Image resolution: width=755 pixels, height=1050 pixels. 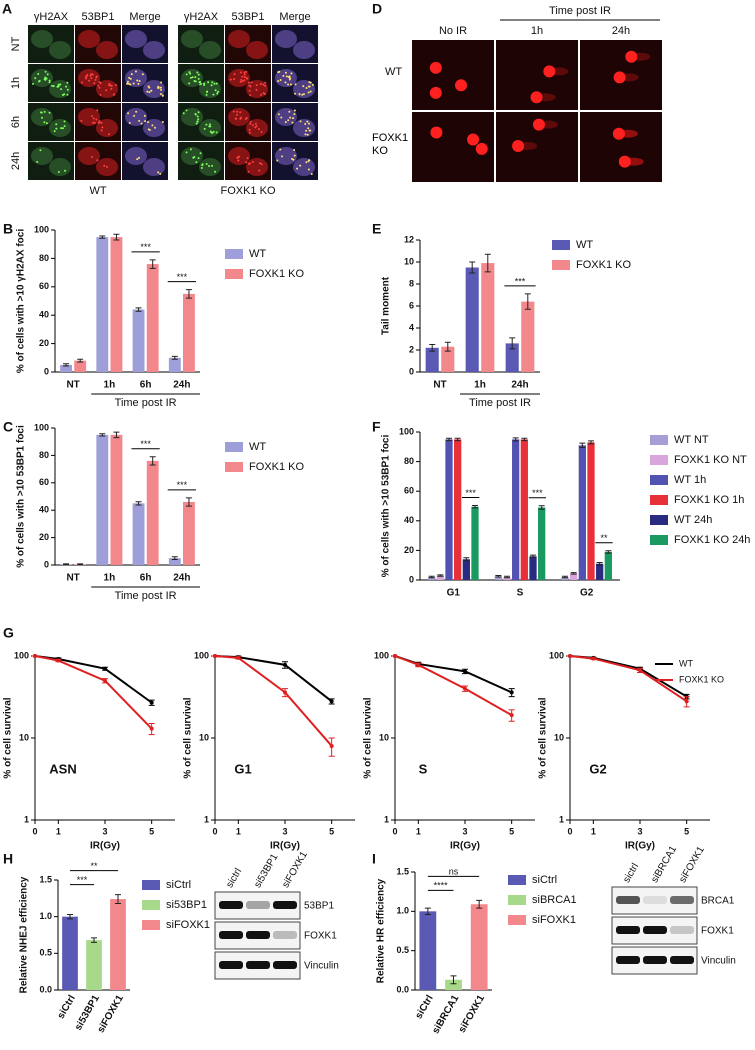 What do you see at coordinates (247, 191) in the screenshot?
I see `group-label: FOXK1 KO` at bounding box center [247, 191].